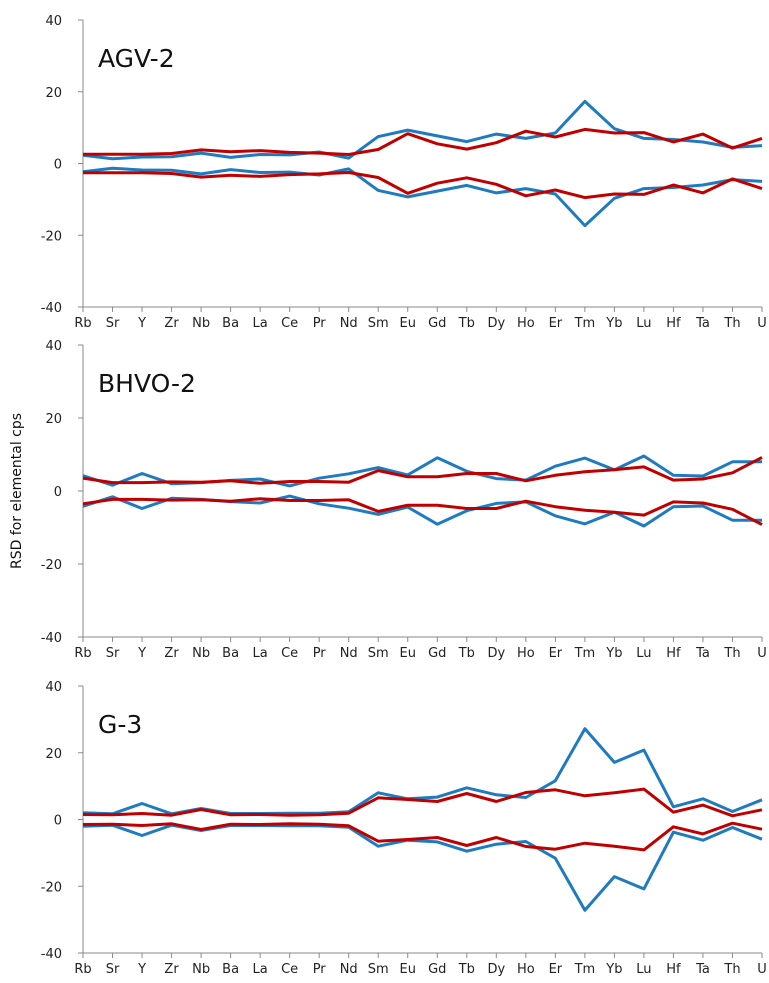 The image size is (769, 983). Describe the element at coordinates (136, 58) in the screenshot. I see `panel-title: AGV-2` at that location.